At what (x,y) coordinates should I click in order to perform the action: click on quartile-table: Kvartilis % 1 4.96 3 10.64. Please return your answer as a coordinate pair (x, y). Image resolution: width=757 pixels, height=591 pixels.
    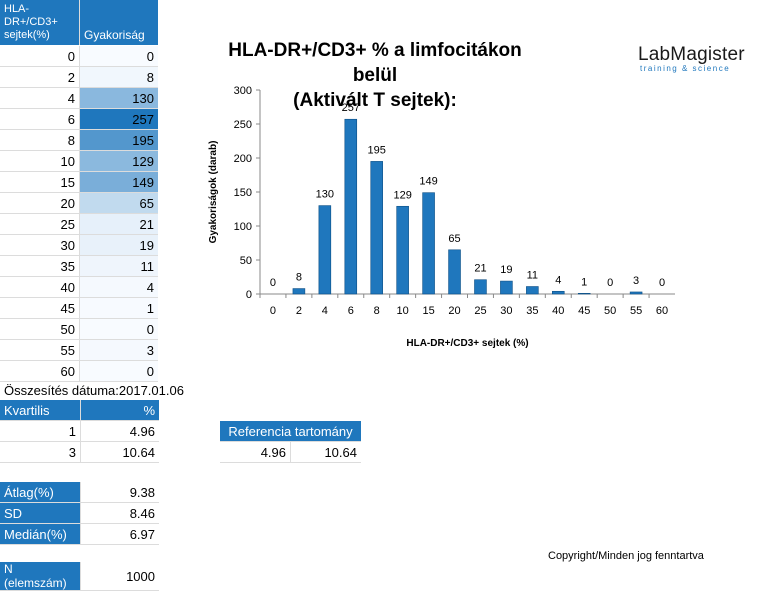
    Looking at the image, I should click on (79, 431).